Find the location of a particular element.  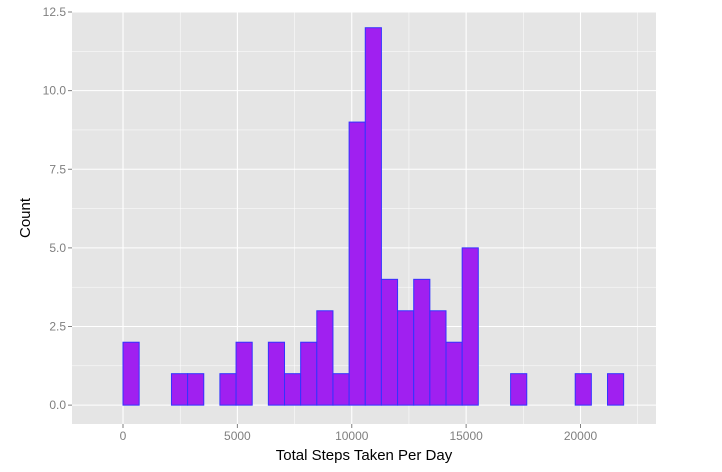

y-tick-label: 5.0 is located at coordinates (57, 248).